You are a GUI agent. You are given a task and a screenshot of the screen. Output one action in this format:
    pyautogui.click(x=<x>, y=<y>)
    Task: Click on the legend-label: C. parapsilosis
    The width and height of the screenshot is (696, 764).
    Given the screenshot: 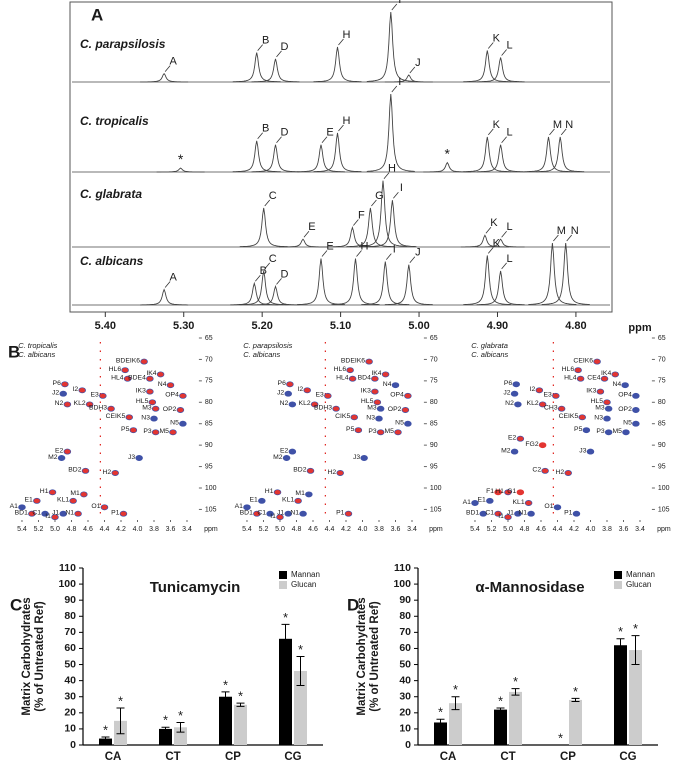 What is the action you would take?
    pyautogui.click(x=267, y=345)
    